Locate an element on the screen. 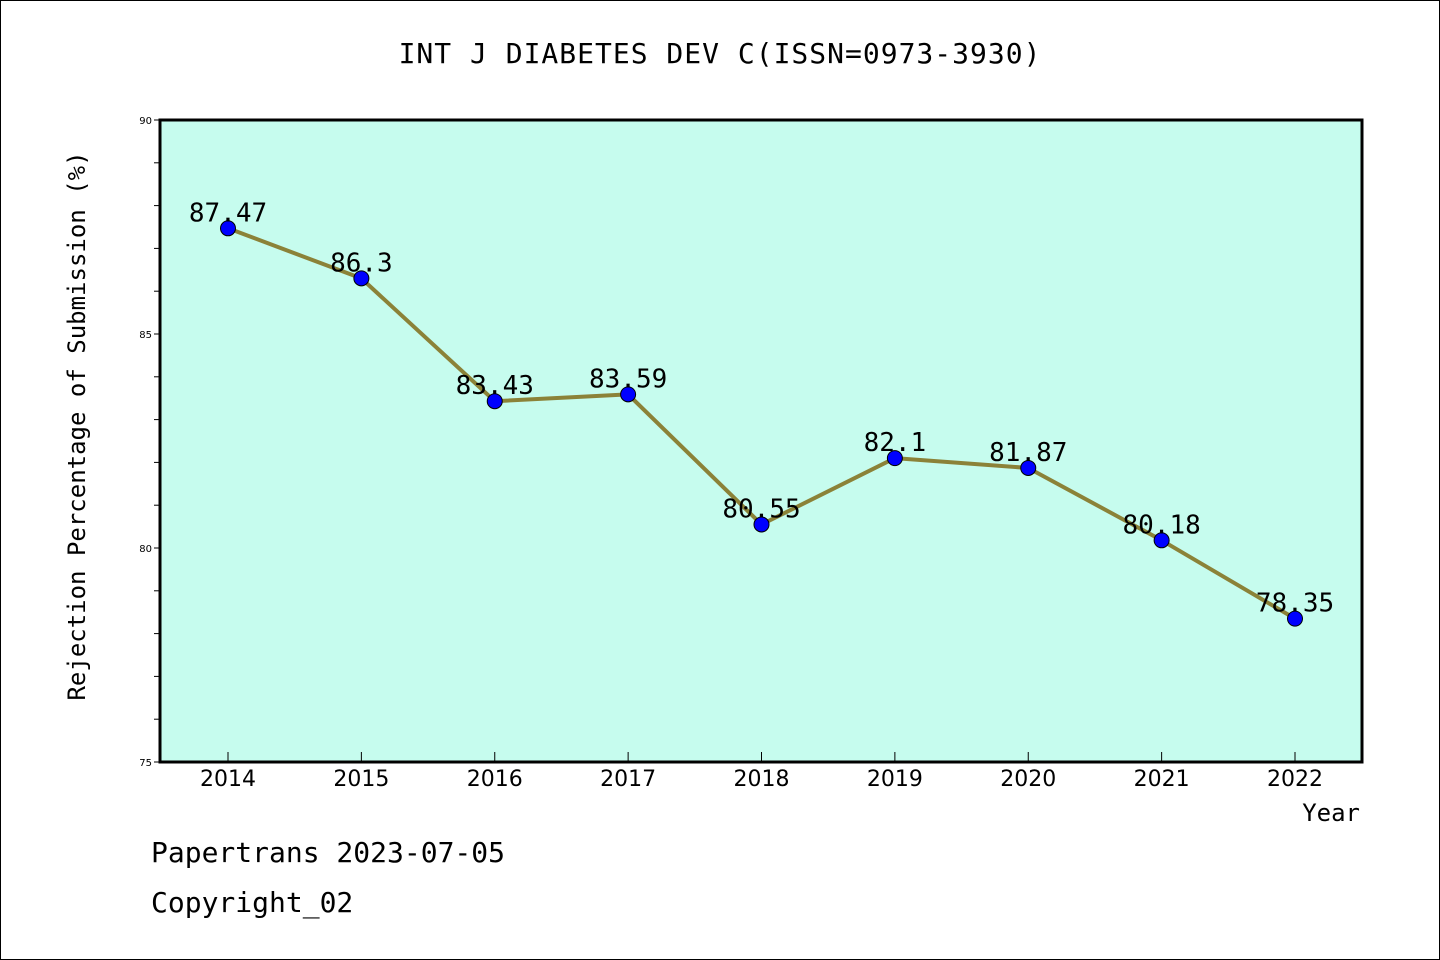 Image resolution: width=1440 pixels, height=960 pixels. x-tick-label: 2014 is located at coordinates (228, 779).